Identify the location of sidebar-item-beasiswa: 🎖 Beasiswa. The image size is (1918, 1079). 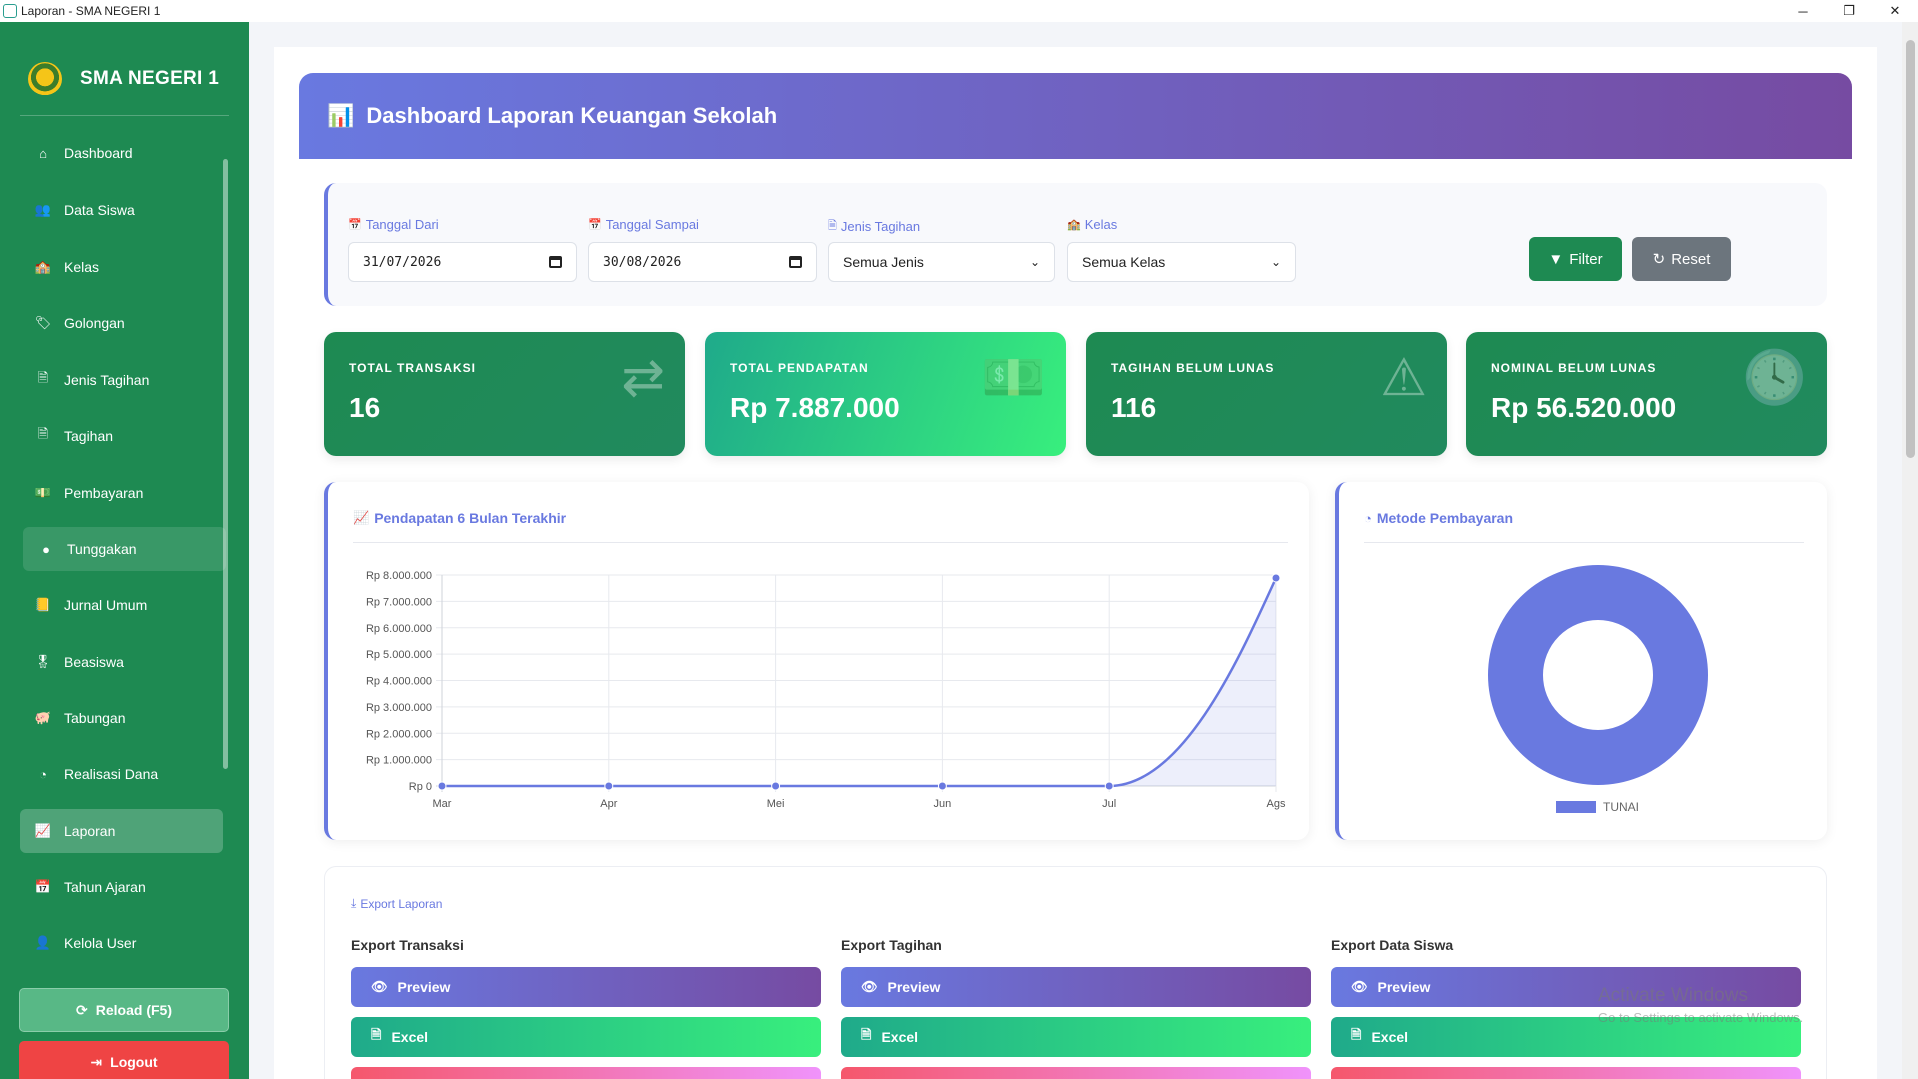
(121, 662).